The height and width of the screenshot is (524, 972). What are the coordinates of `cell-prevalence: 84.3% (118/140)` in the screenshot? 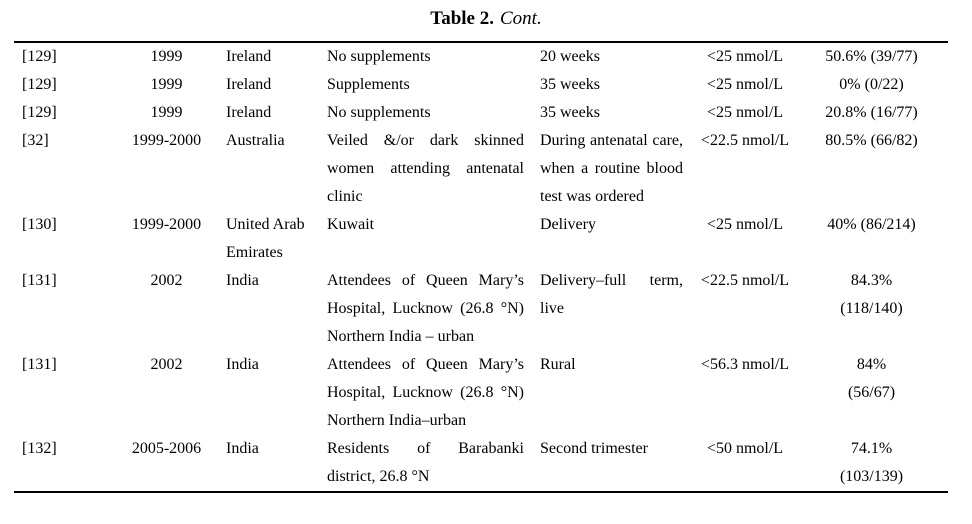 It's located at (871, 294).